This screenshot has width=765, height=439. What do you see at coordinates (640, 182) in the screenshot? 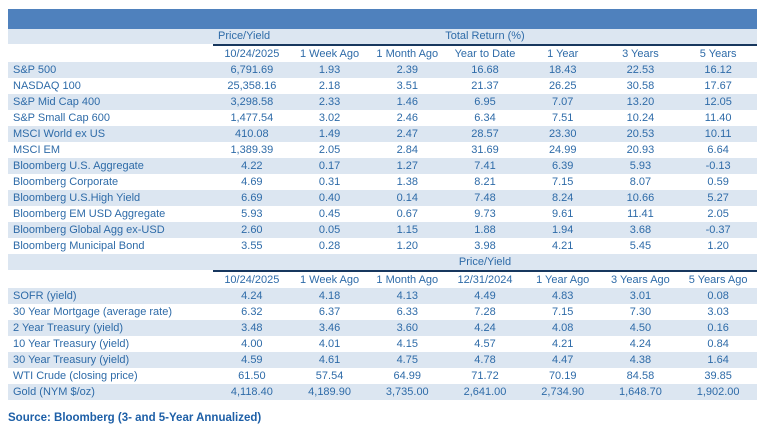
I see `cell-value: 8.07` at bounding box center [640, 182].